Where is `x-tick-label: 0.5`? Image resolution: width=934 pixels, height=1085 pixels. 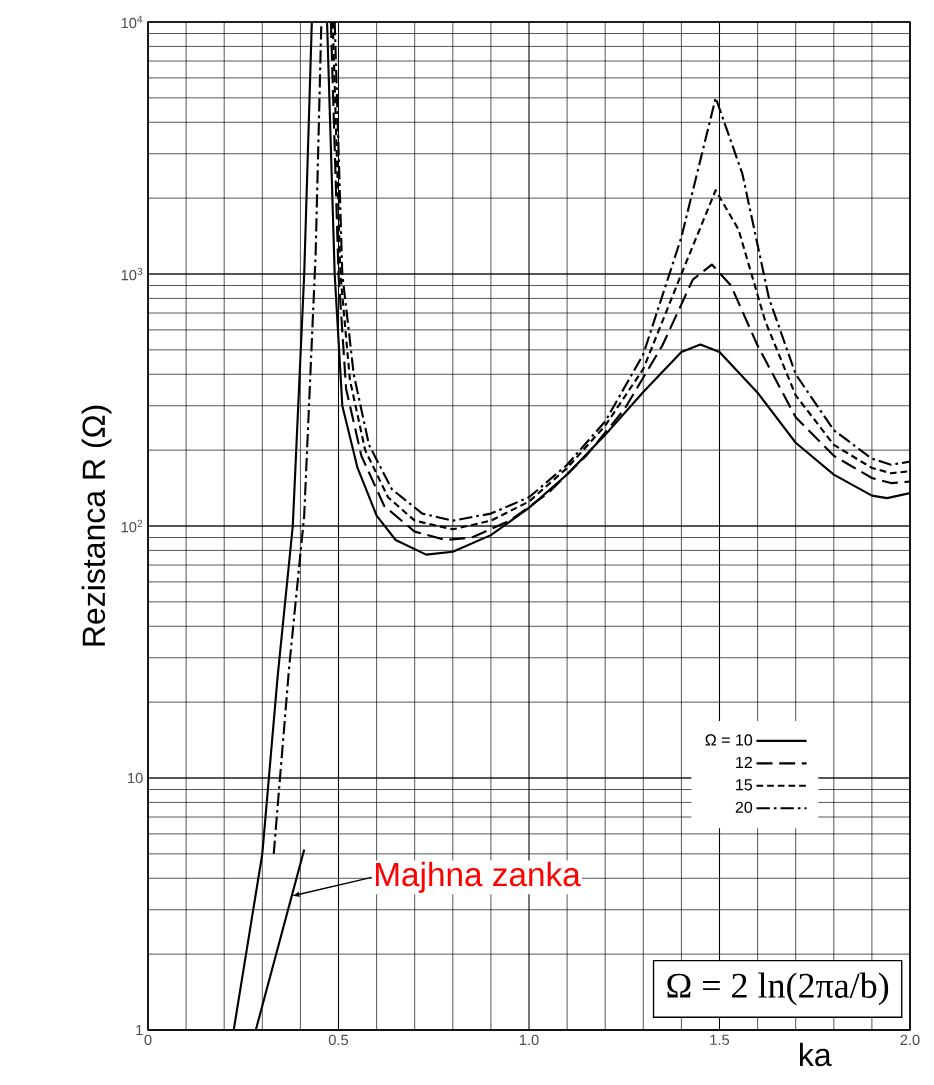
x-tick-label: 0.5 is located at coordinates (338, 1040).